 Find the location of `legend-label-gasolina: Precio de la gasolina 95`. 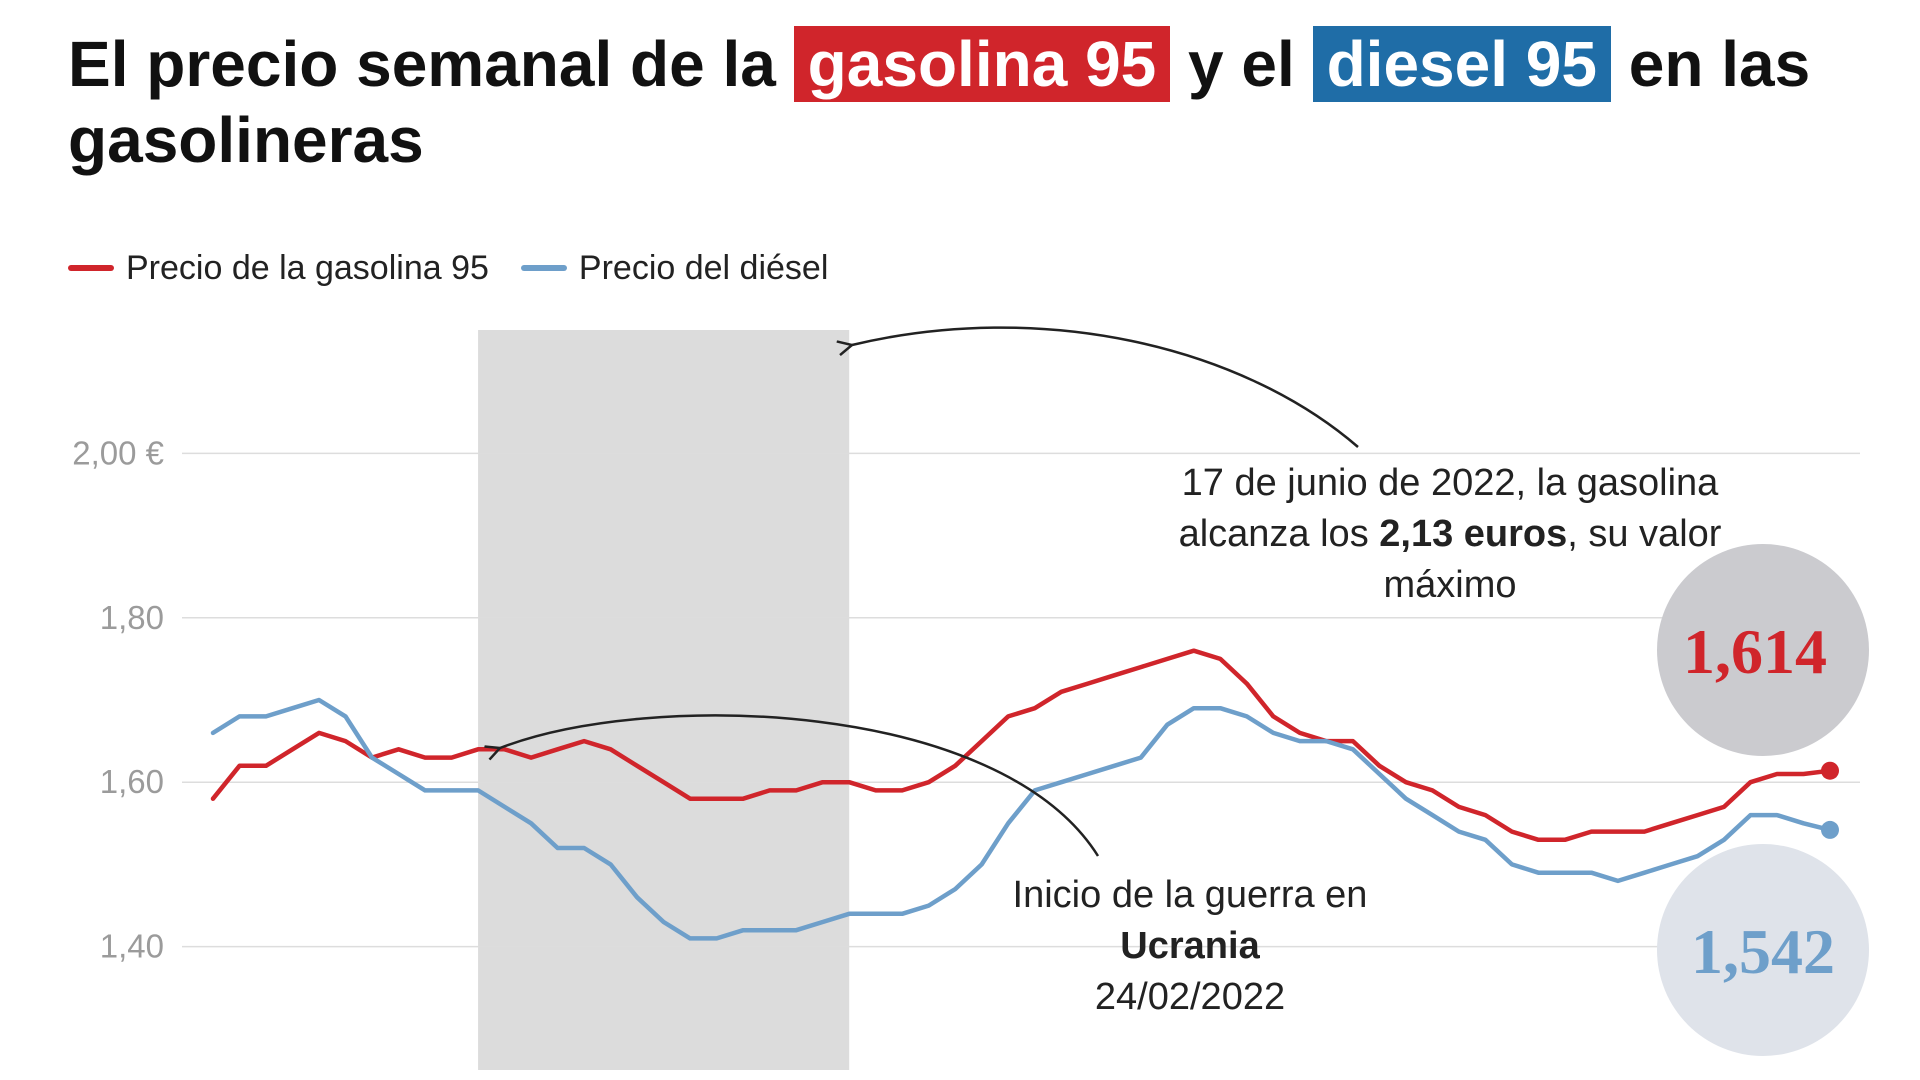

legend-label-gasolina: Precio de la gasolina 95 is located at coordinates (307, 267).